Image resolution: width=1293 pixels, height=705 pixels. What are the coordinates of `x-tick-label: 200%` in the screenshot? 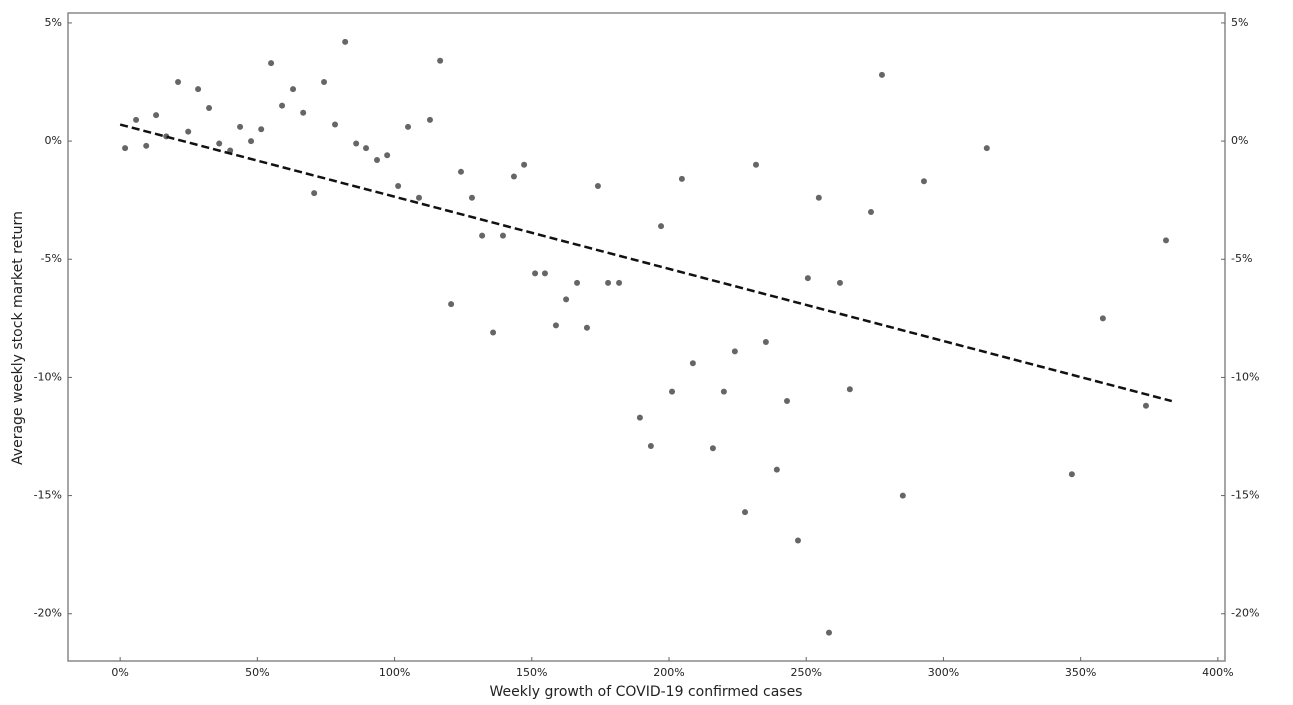 It's located at (668, 672).